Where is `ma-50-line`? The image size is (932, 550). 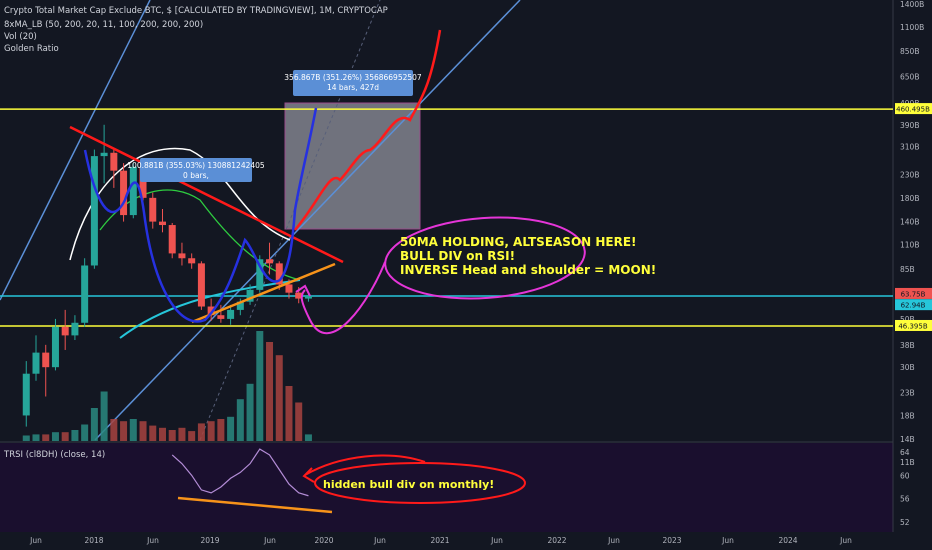
ma-50-line is located at coordinates (200, 235).